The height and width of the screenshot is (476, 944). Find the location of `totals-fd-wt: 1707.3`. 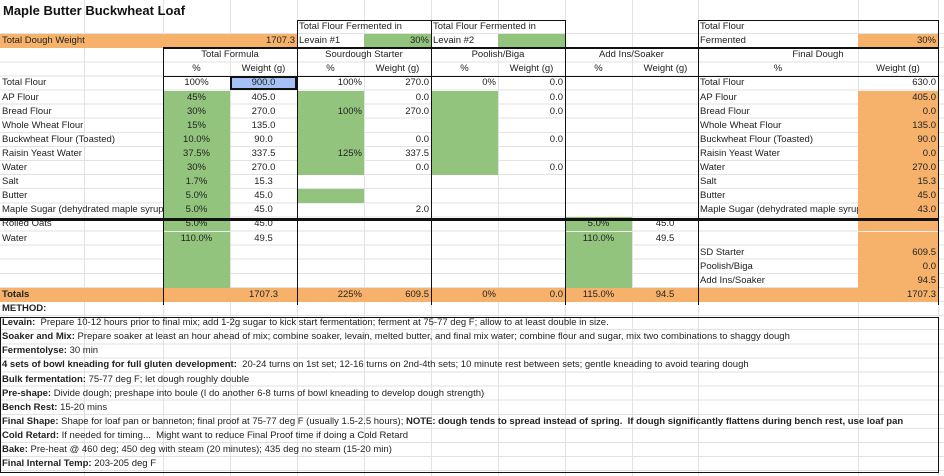

totals-fd-wt: 1707.3 is located at coordinates (898, 294).